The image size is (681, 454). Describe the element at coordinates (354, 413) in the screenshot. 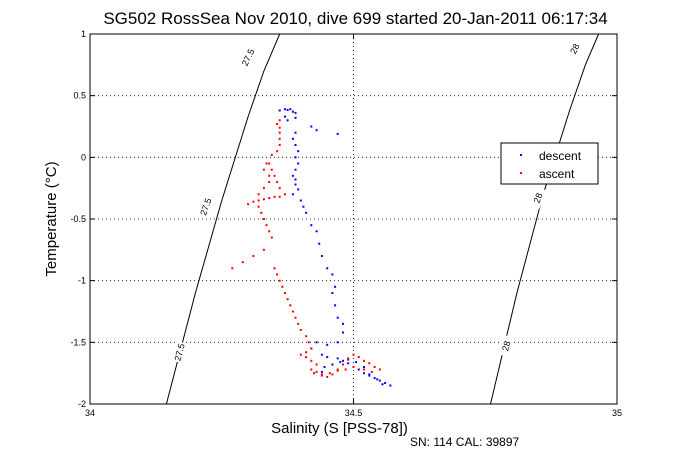

I see `x-tick-label: 34.5` at that location.